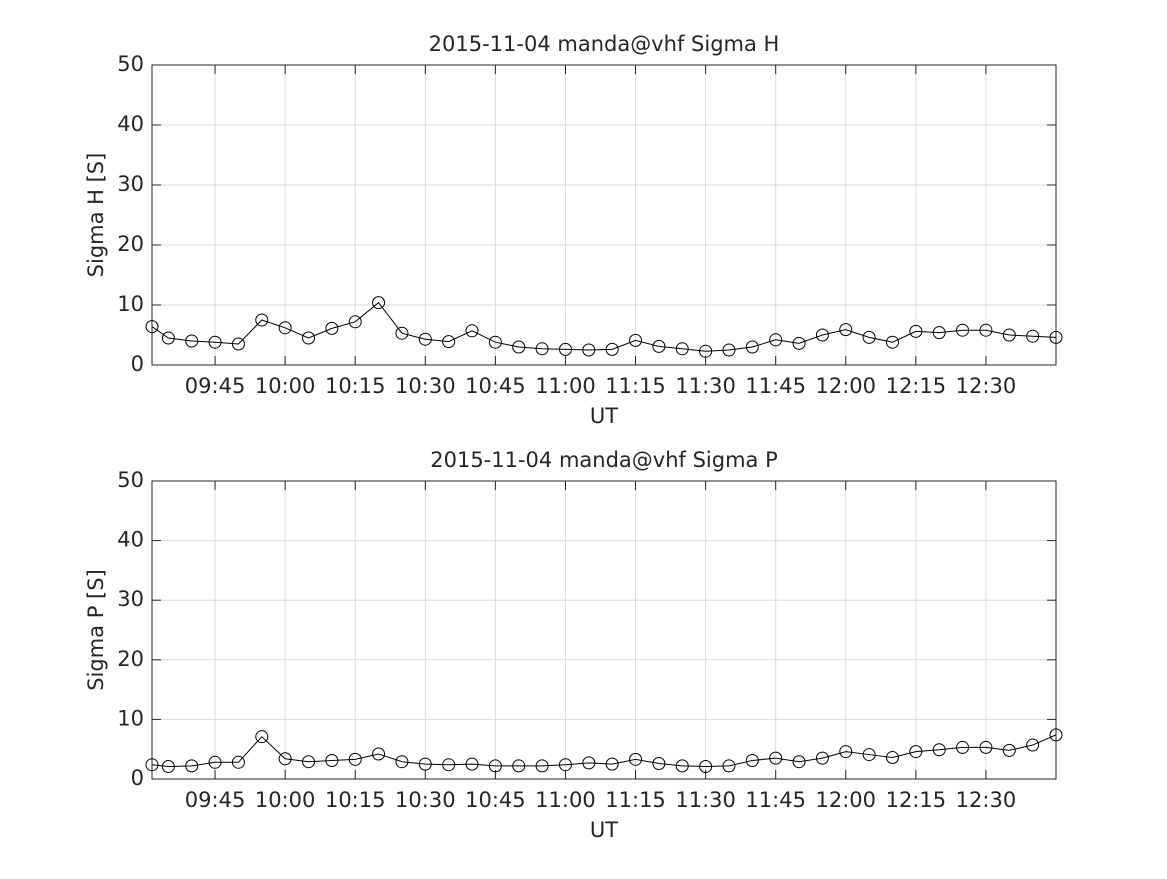 The width and height of the screenshot is (1167, 879). I want to click on chart-title: 2015-11-04 manda@vhf Sigma P, so click(604, 460).